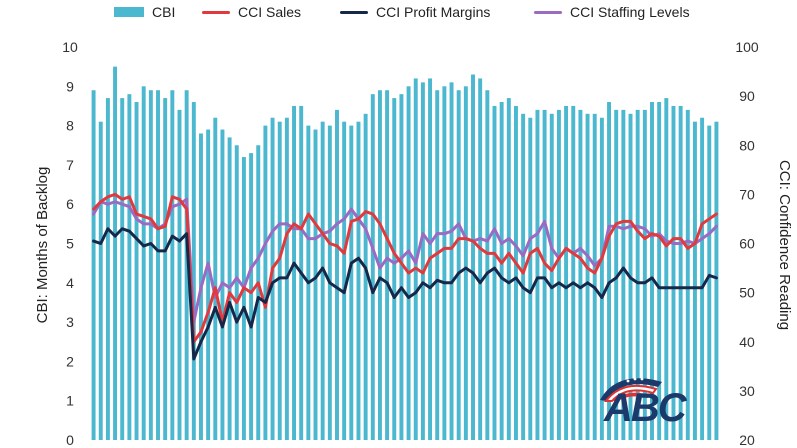 This screenshot has height=448, width=797. I want to click on left-tick-label: 5, so click(70, 244).